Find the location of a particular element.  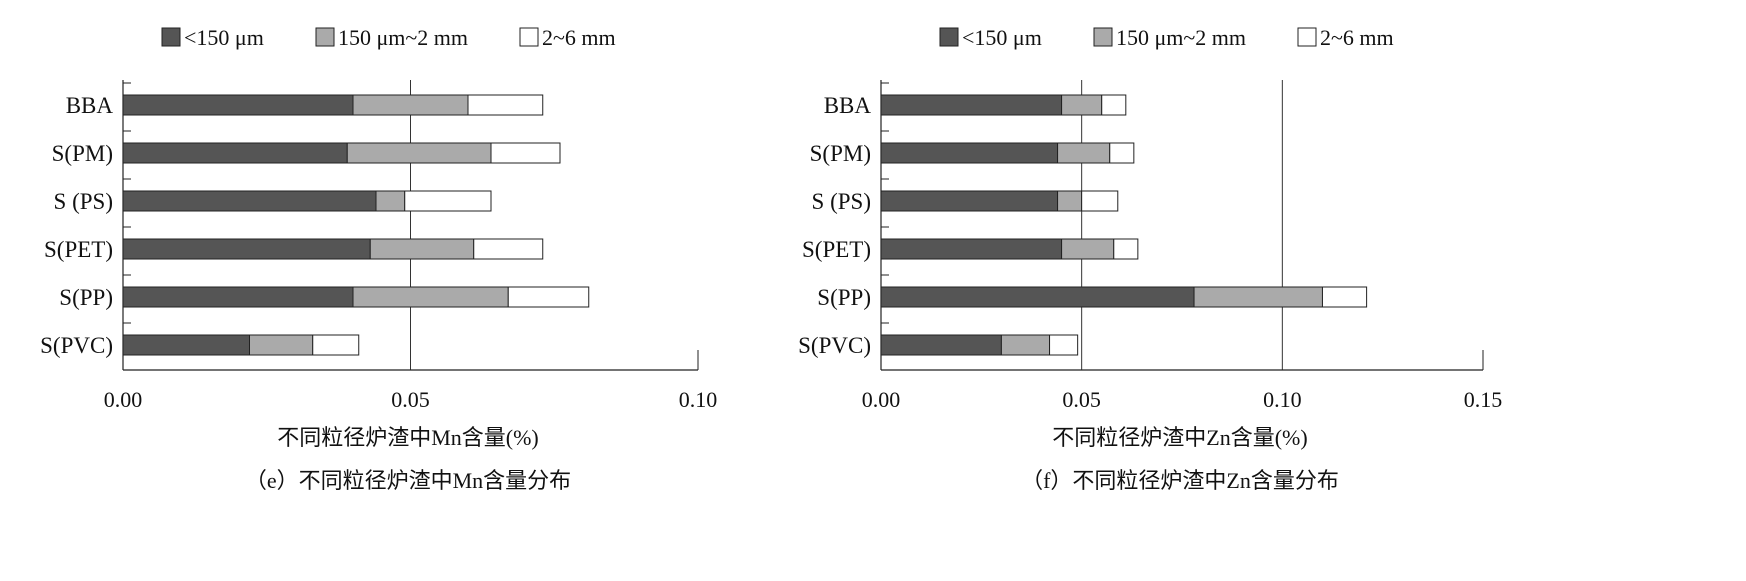

figure-caption: （f）不同粒径炉渣中Zn含量分布 is located at coordinates (1180, 480).